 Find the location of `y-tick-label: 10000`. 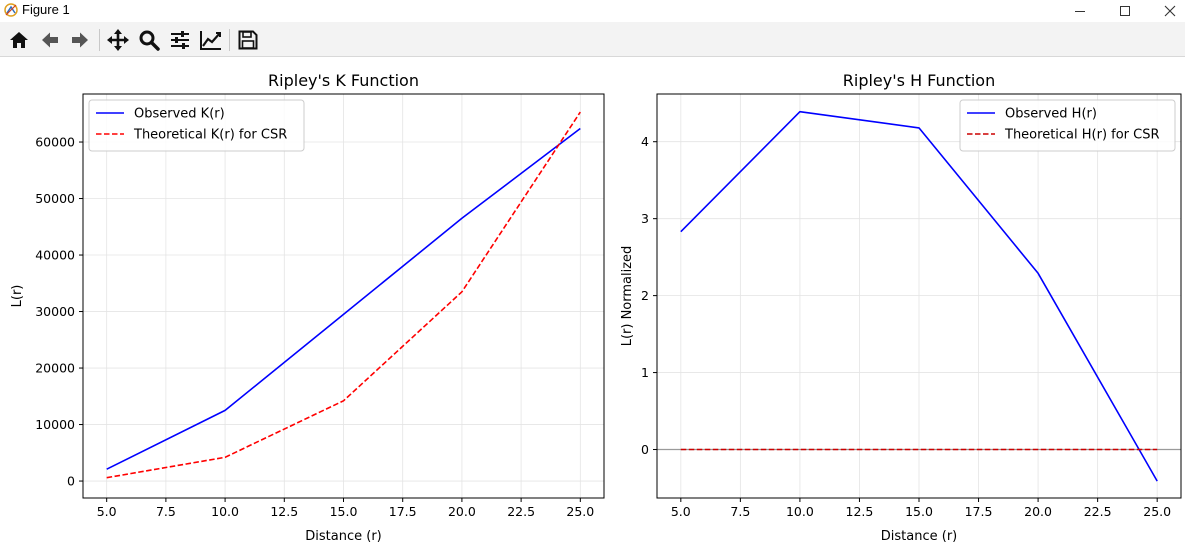

y-tick-label: 10000 is located at coordinates (55, 424).